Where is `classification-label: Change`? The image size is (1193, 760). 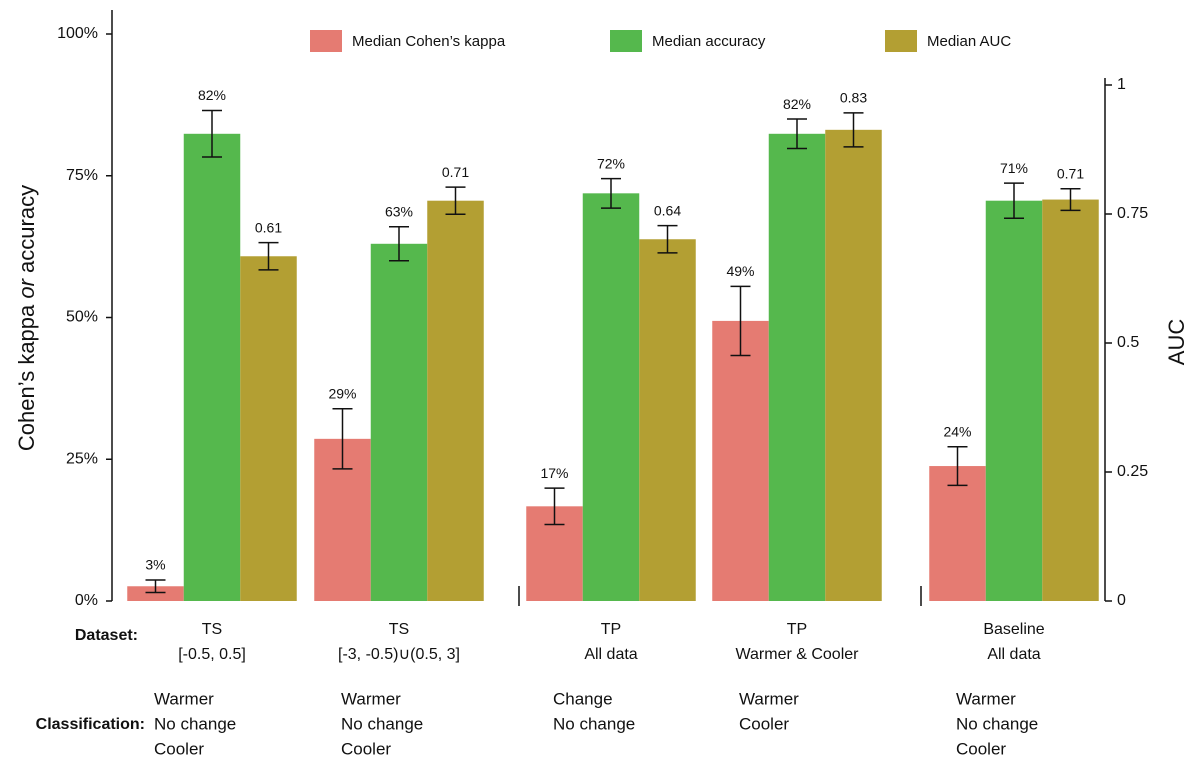 classification-label: Change is located at coordinates (583, 698).